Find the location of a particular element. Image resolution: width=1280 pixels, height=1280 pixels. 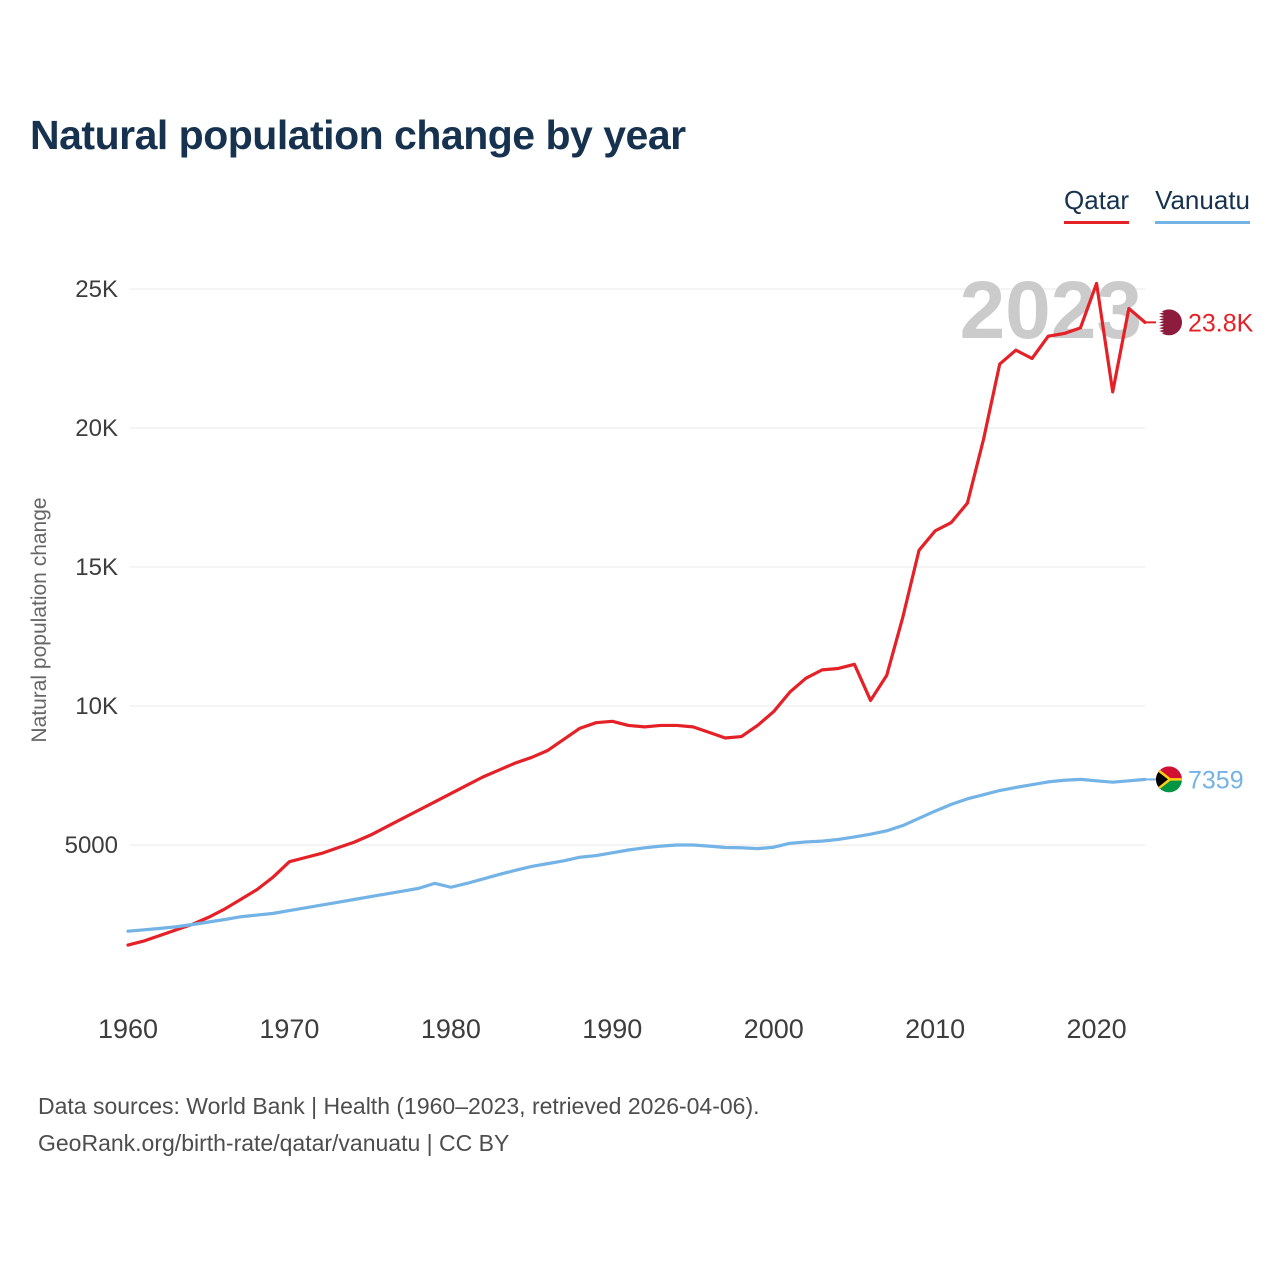

legend-item-qatar: Qatar is located at coordinates (1097, 204).